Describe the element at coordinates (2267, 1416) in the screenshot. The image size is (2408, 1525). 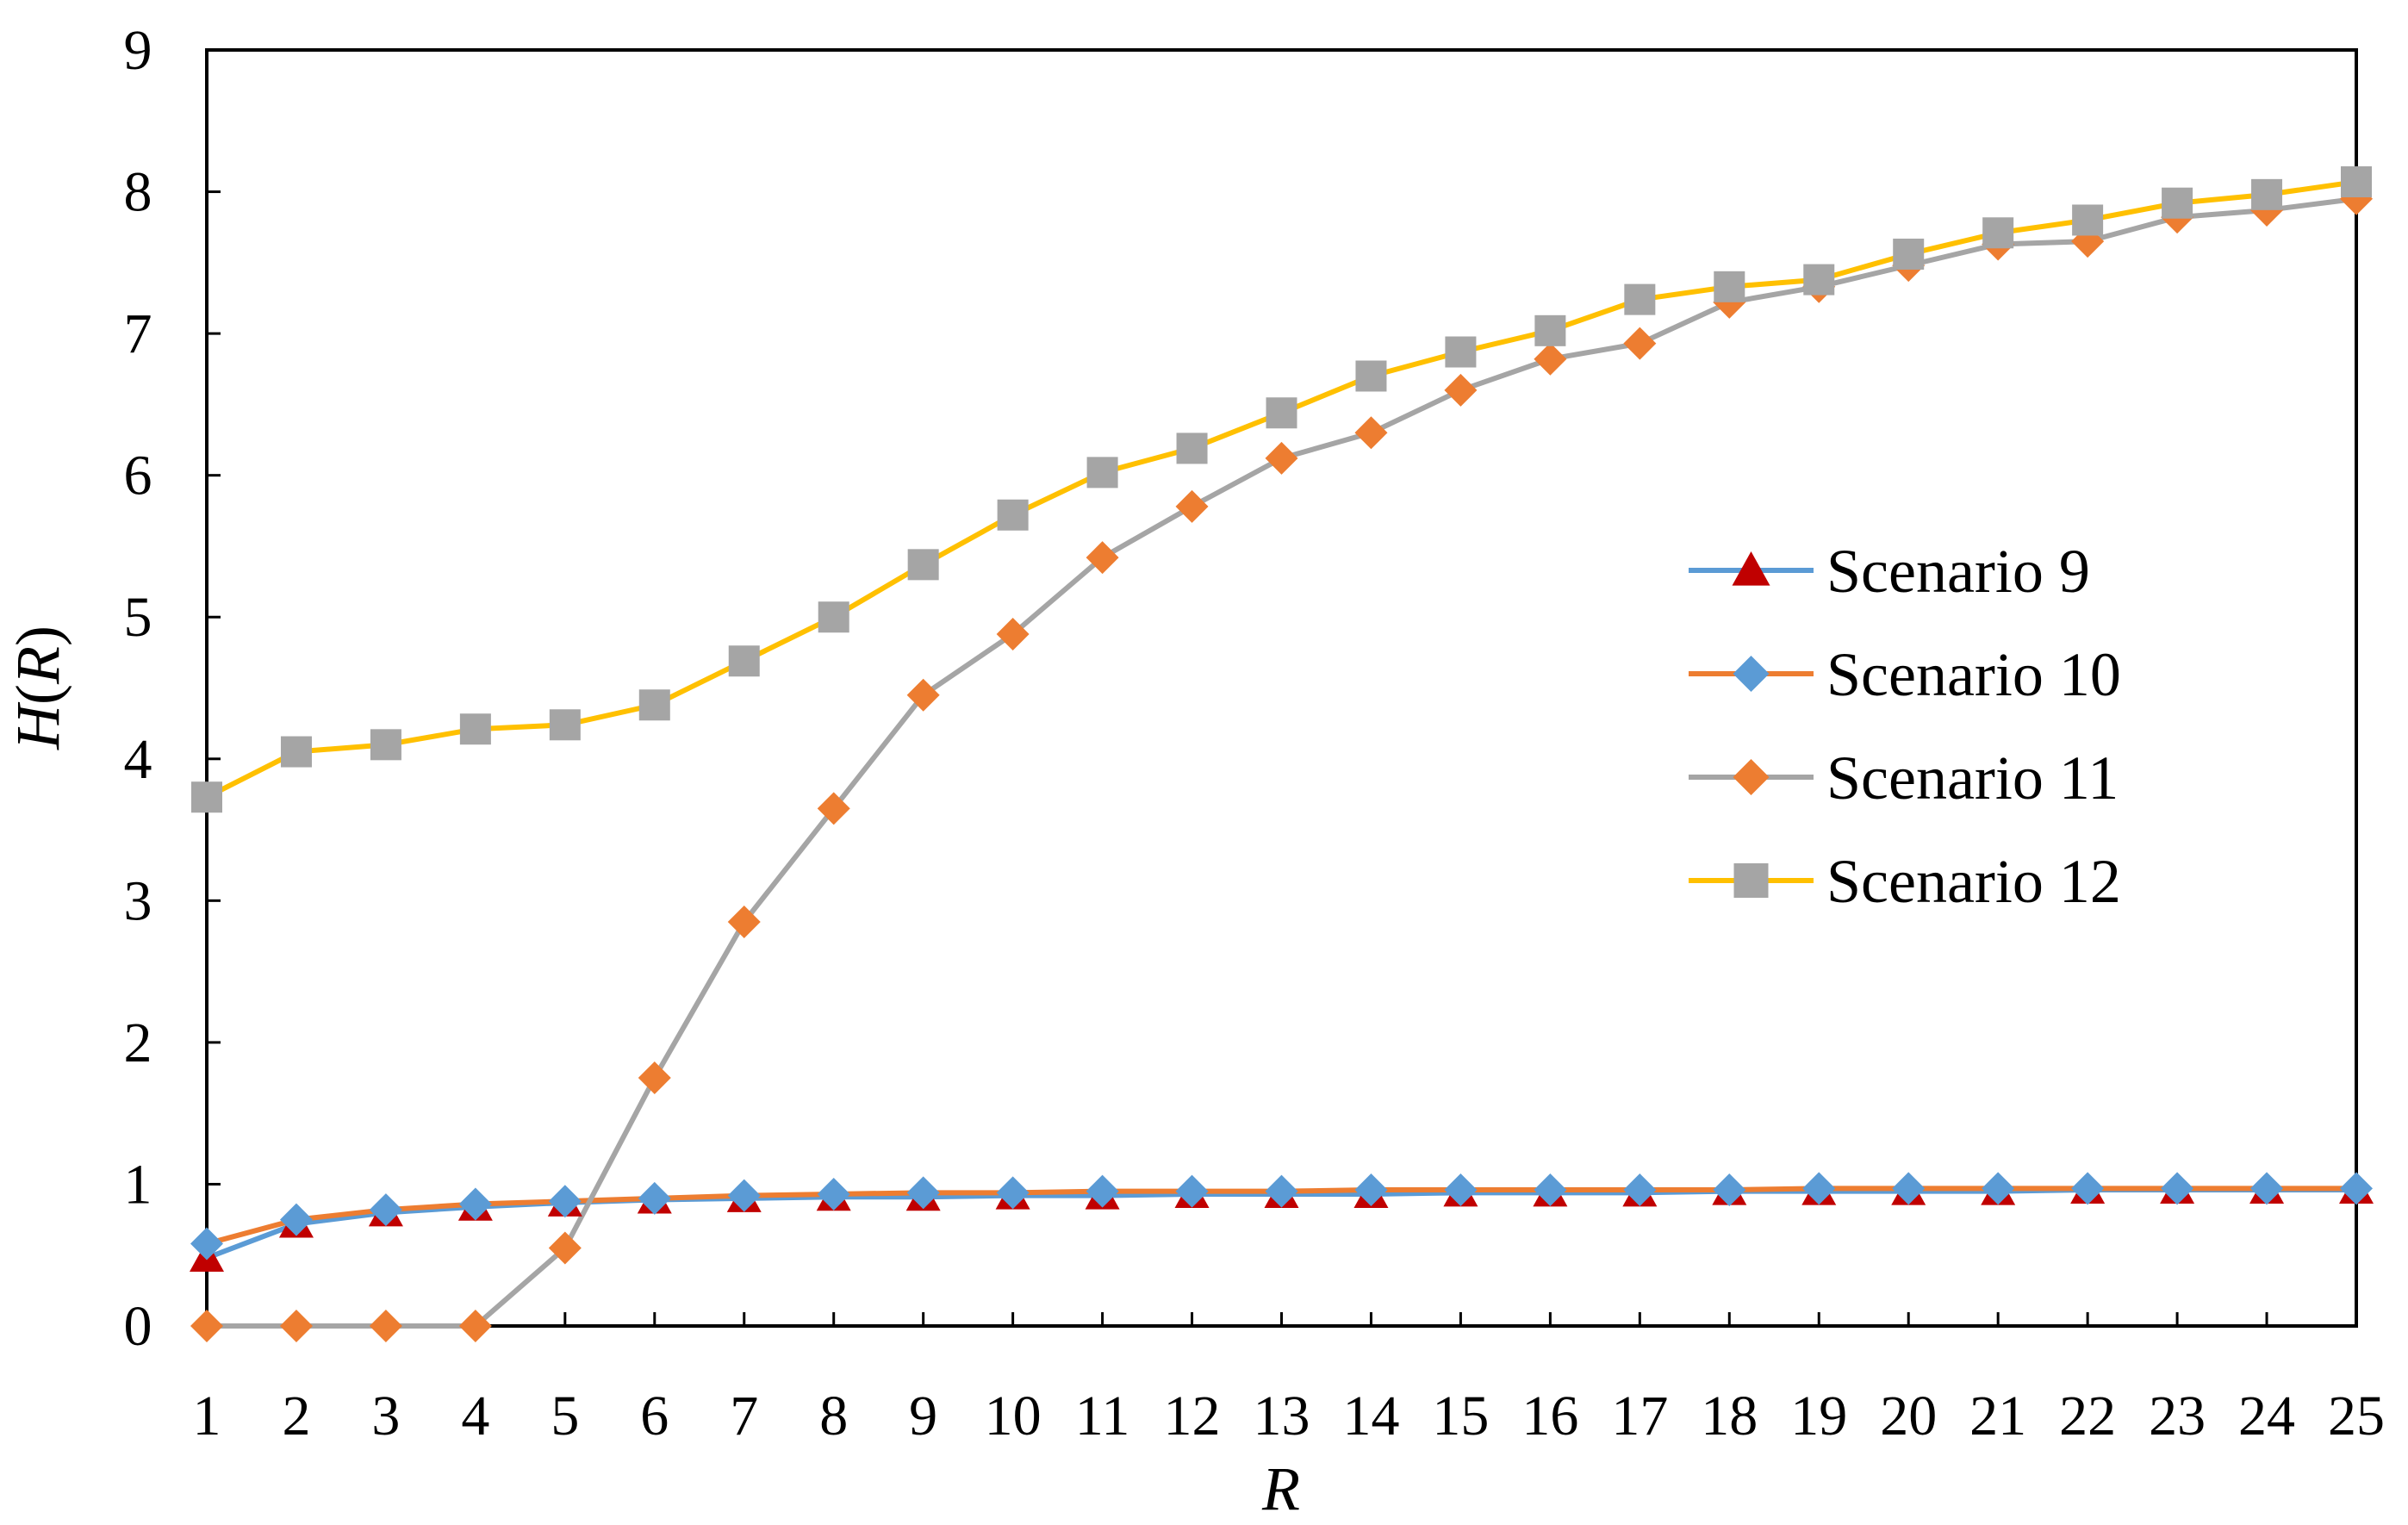
I see `x-tick-label: 24` at that location.